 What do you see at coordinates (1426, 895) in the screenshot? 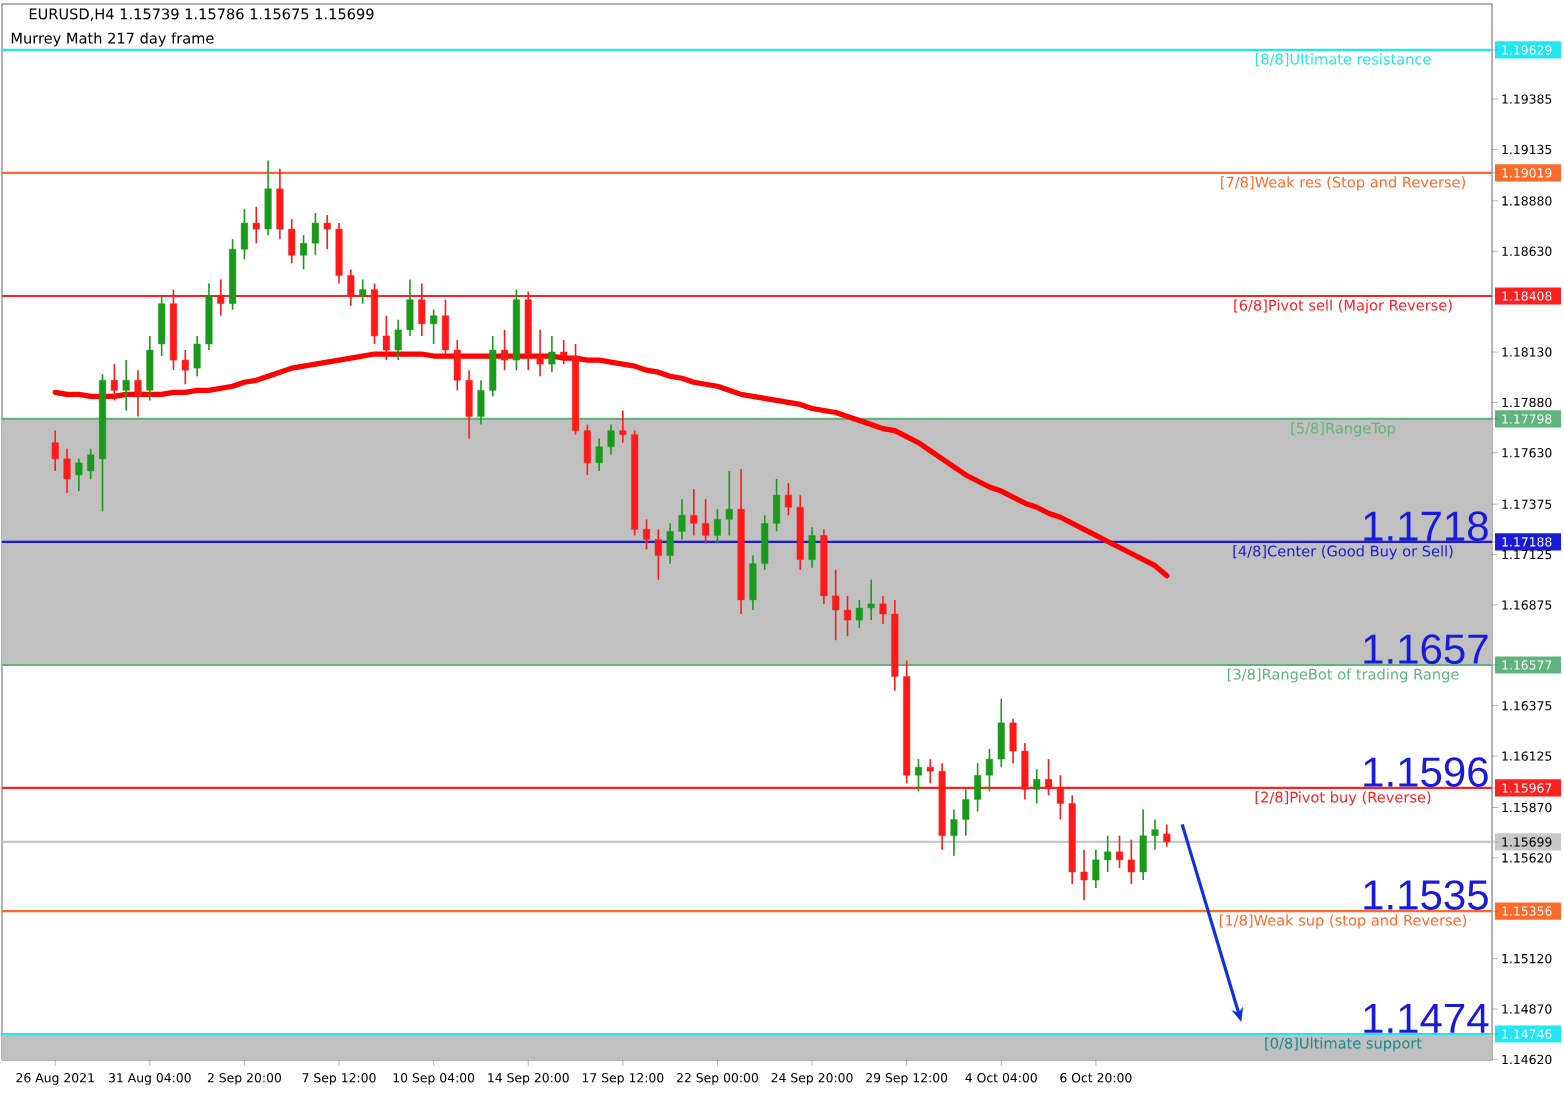
I see `annotation: 1.1535` at bounding box center [1426, 895].